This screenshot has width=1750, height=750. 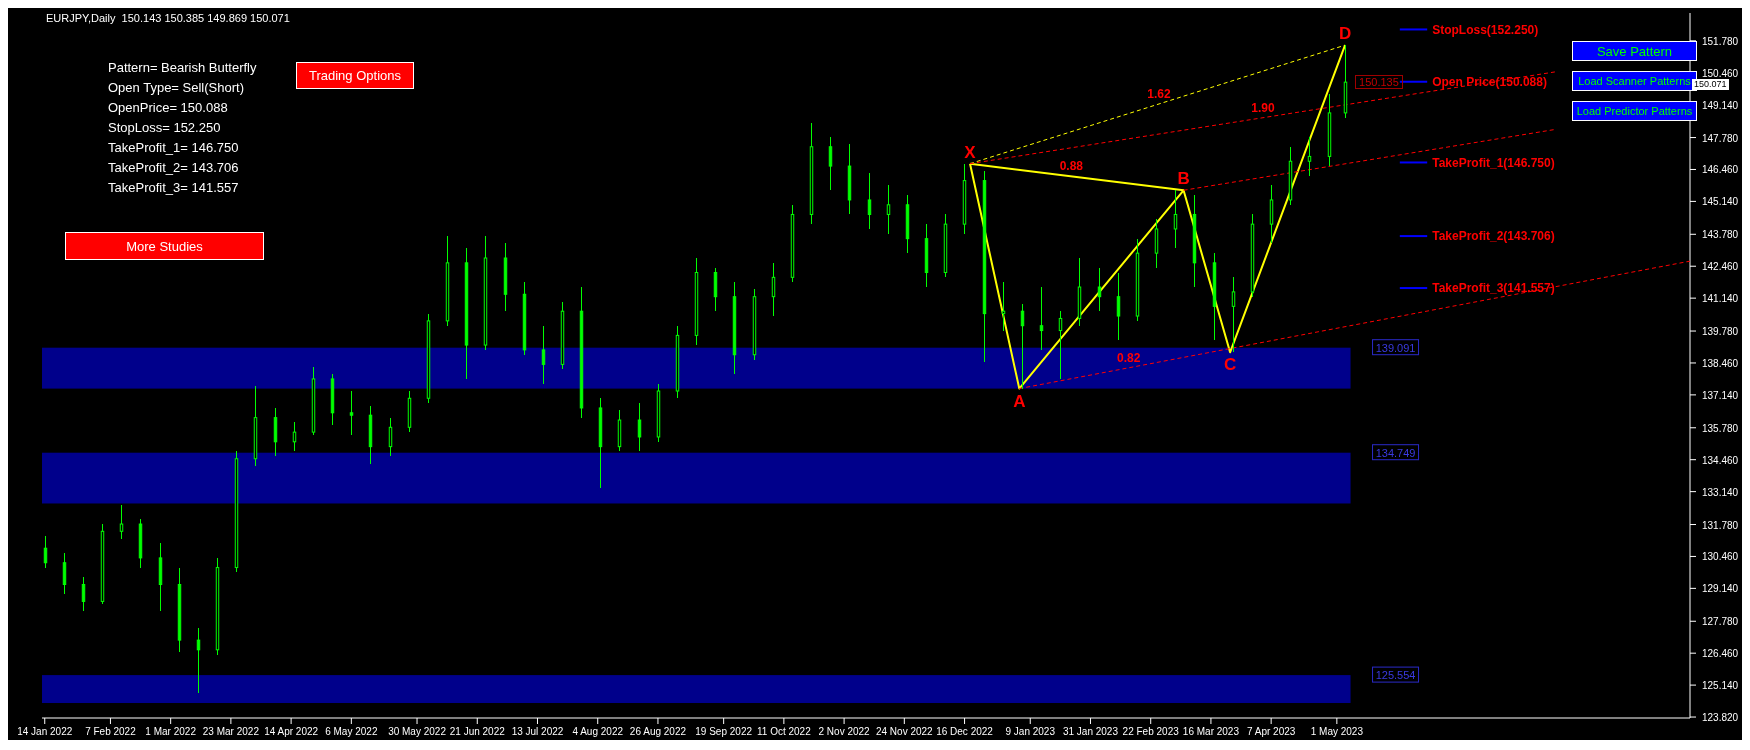 What do you see at coordinates (173, 167) in the screenshot?
I see `annotation: TakeProfit_2= 143.706` at bounding box center [173, 167].